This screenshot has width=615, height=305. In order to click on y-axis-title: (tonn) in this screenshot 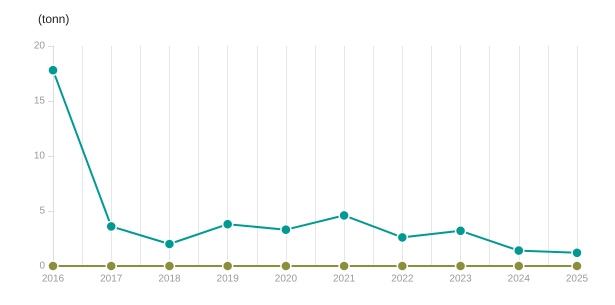, I will do `click(54, 19)`.